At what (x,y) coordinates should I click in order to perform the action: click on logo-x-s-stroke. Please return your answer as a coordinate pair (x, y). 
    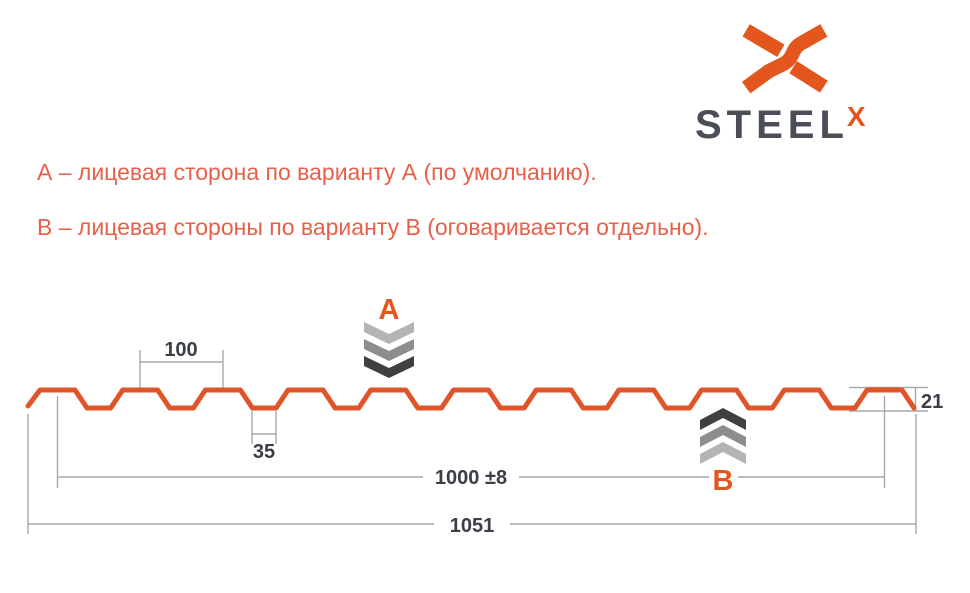
    Looking at the image, I should click on (784, 59).